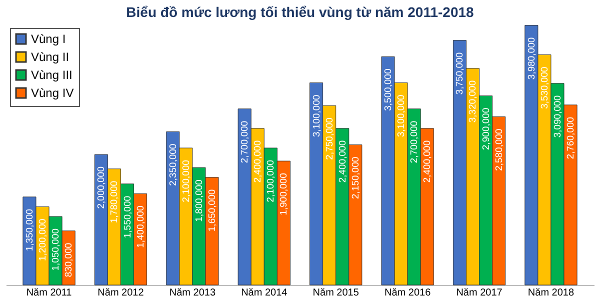  I want to click on data-label: 3,320,000, so click(473, 101).